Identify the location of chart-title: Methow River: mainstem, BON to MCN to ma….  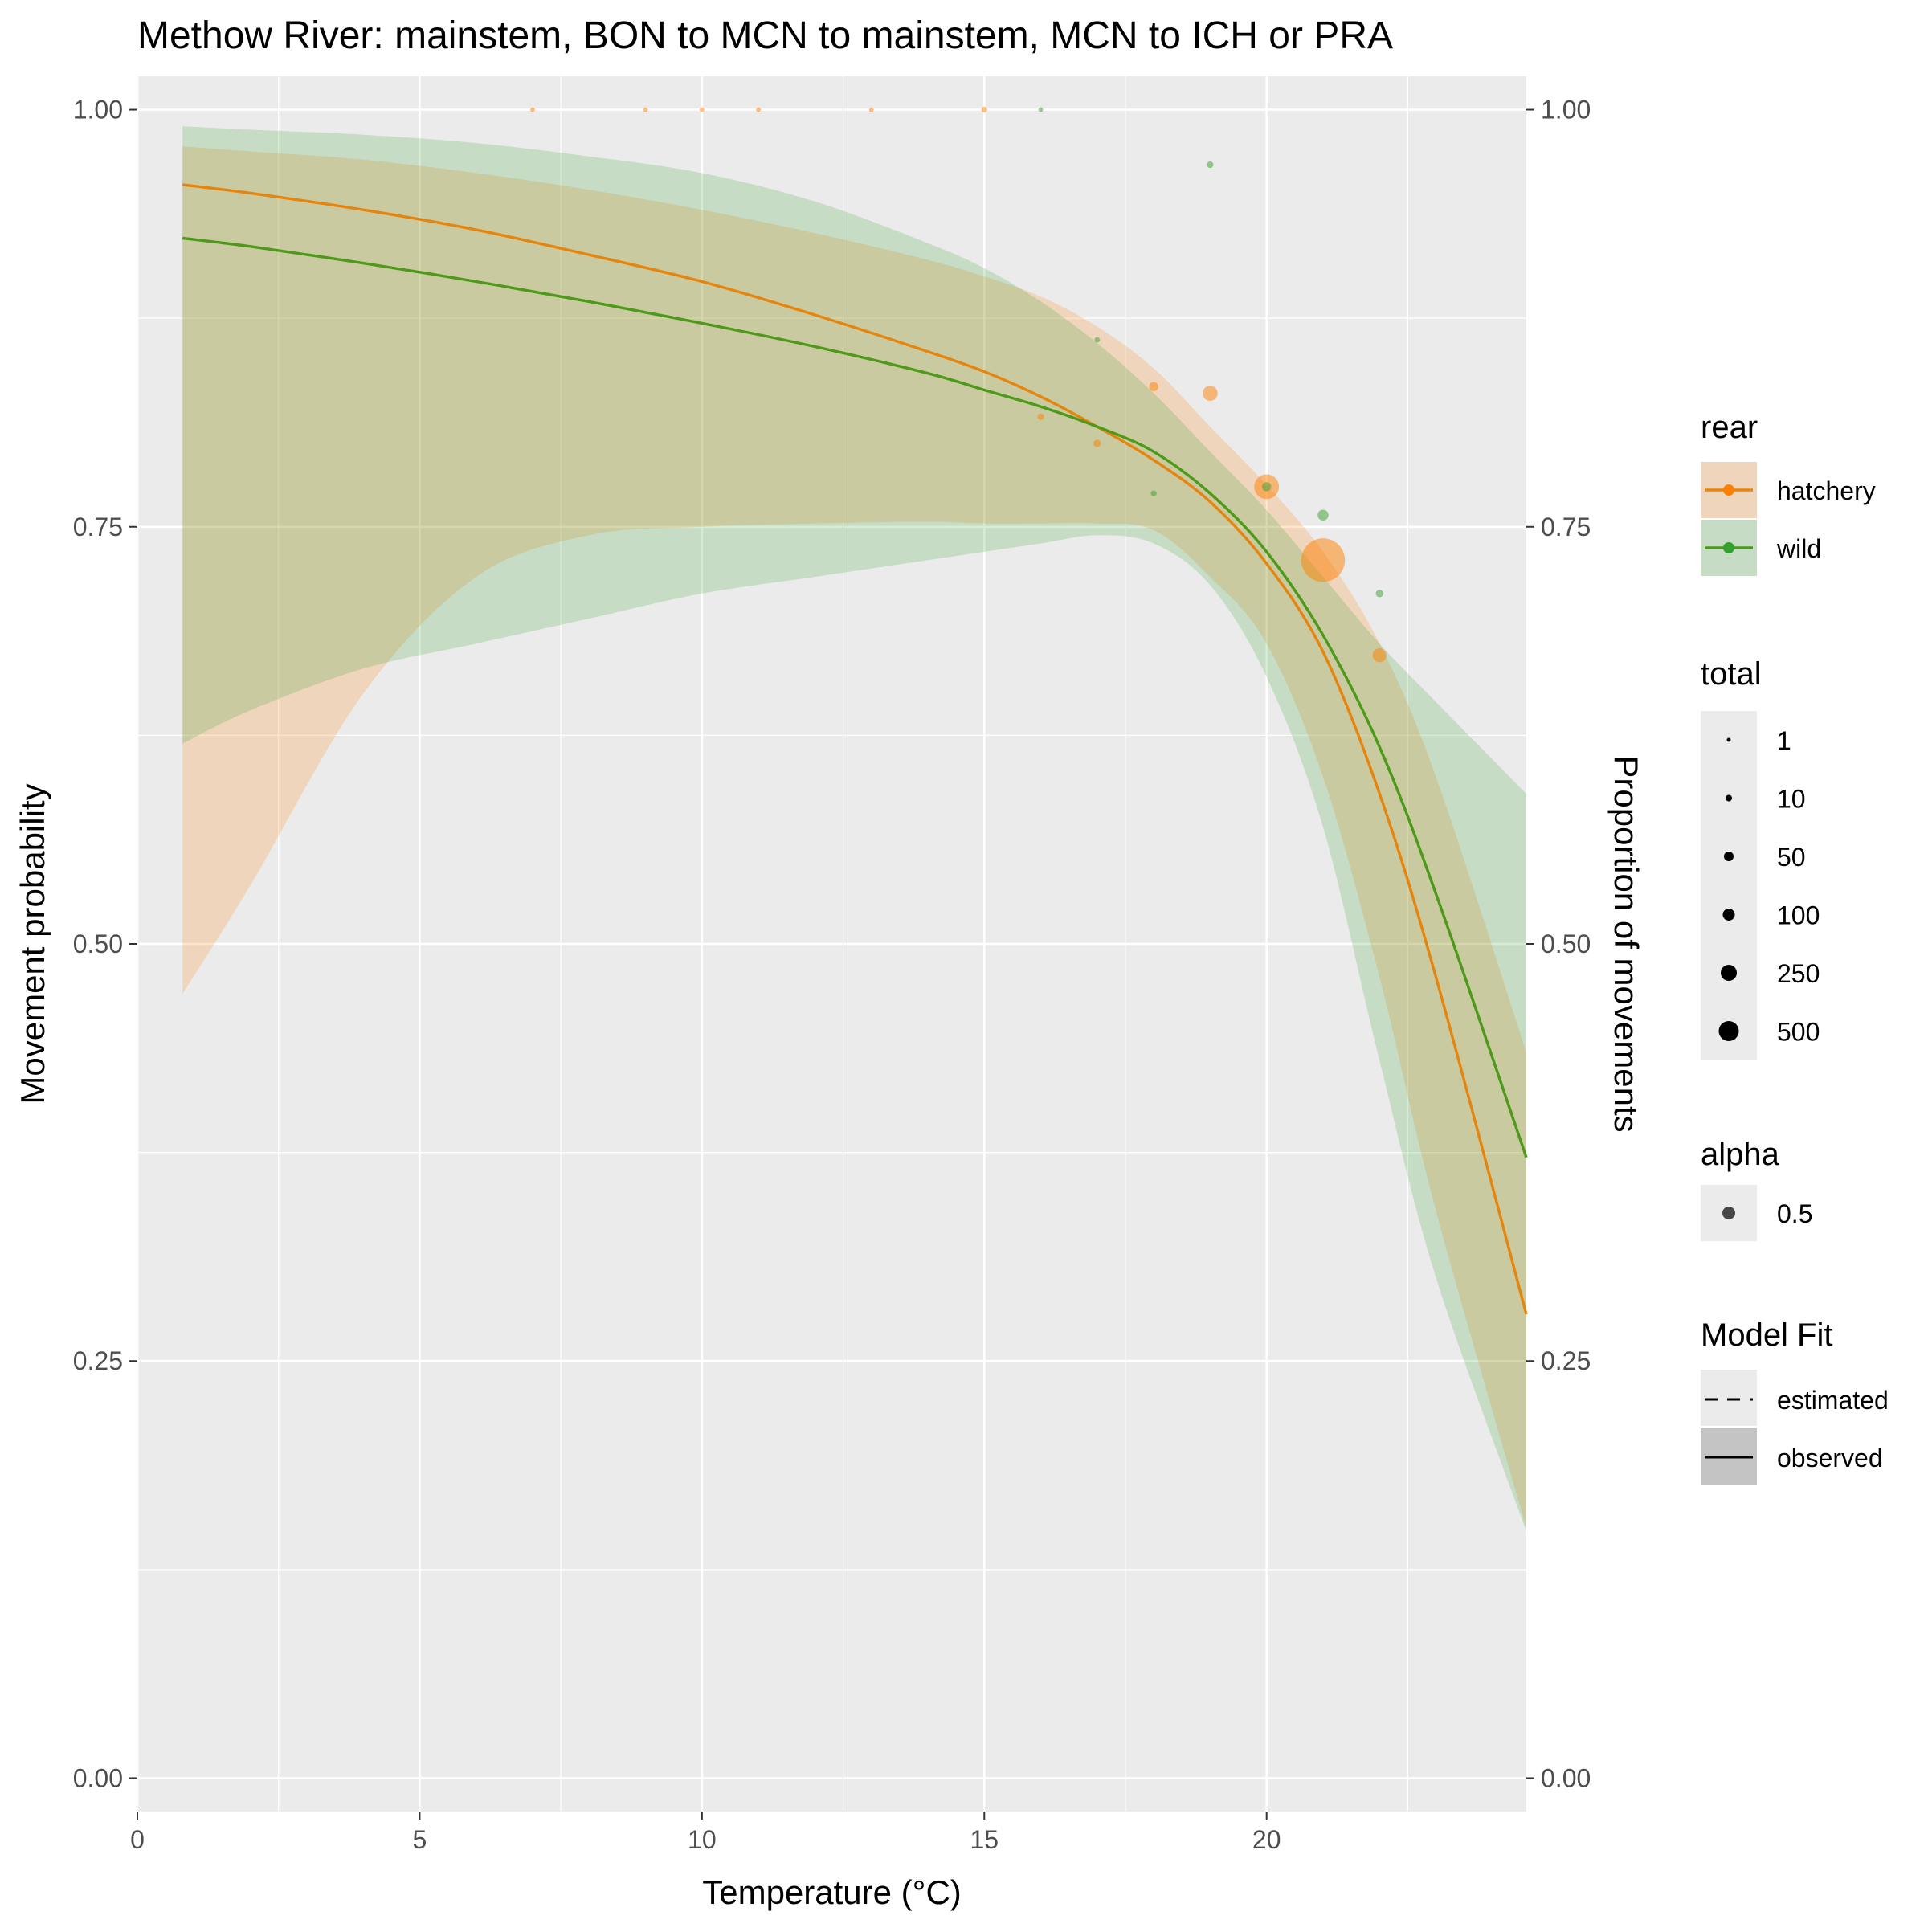
(765, 35).